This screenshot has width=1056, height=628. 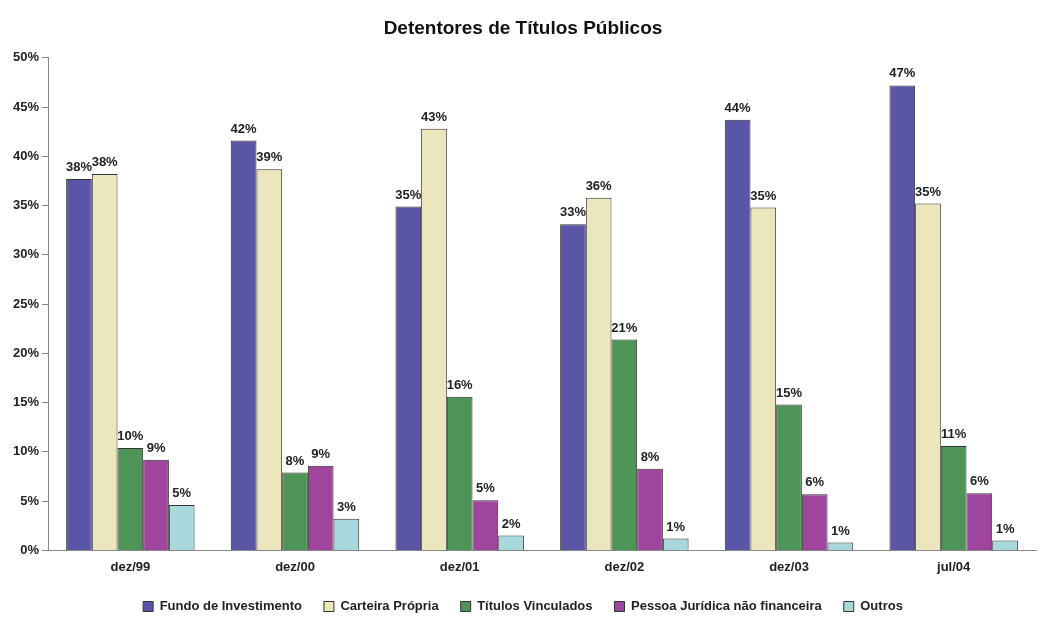 What do you see at coordinates (26, 451) in the screenshot?
I see `y-tick-label: 10%` at bounding box center [26, 451].